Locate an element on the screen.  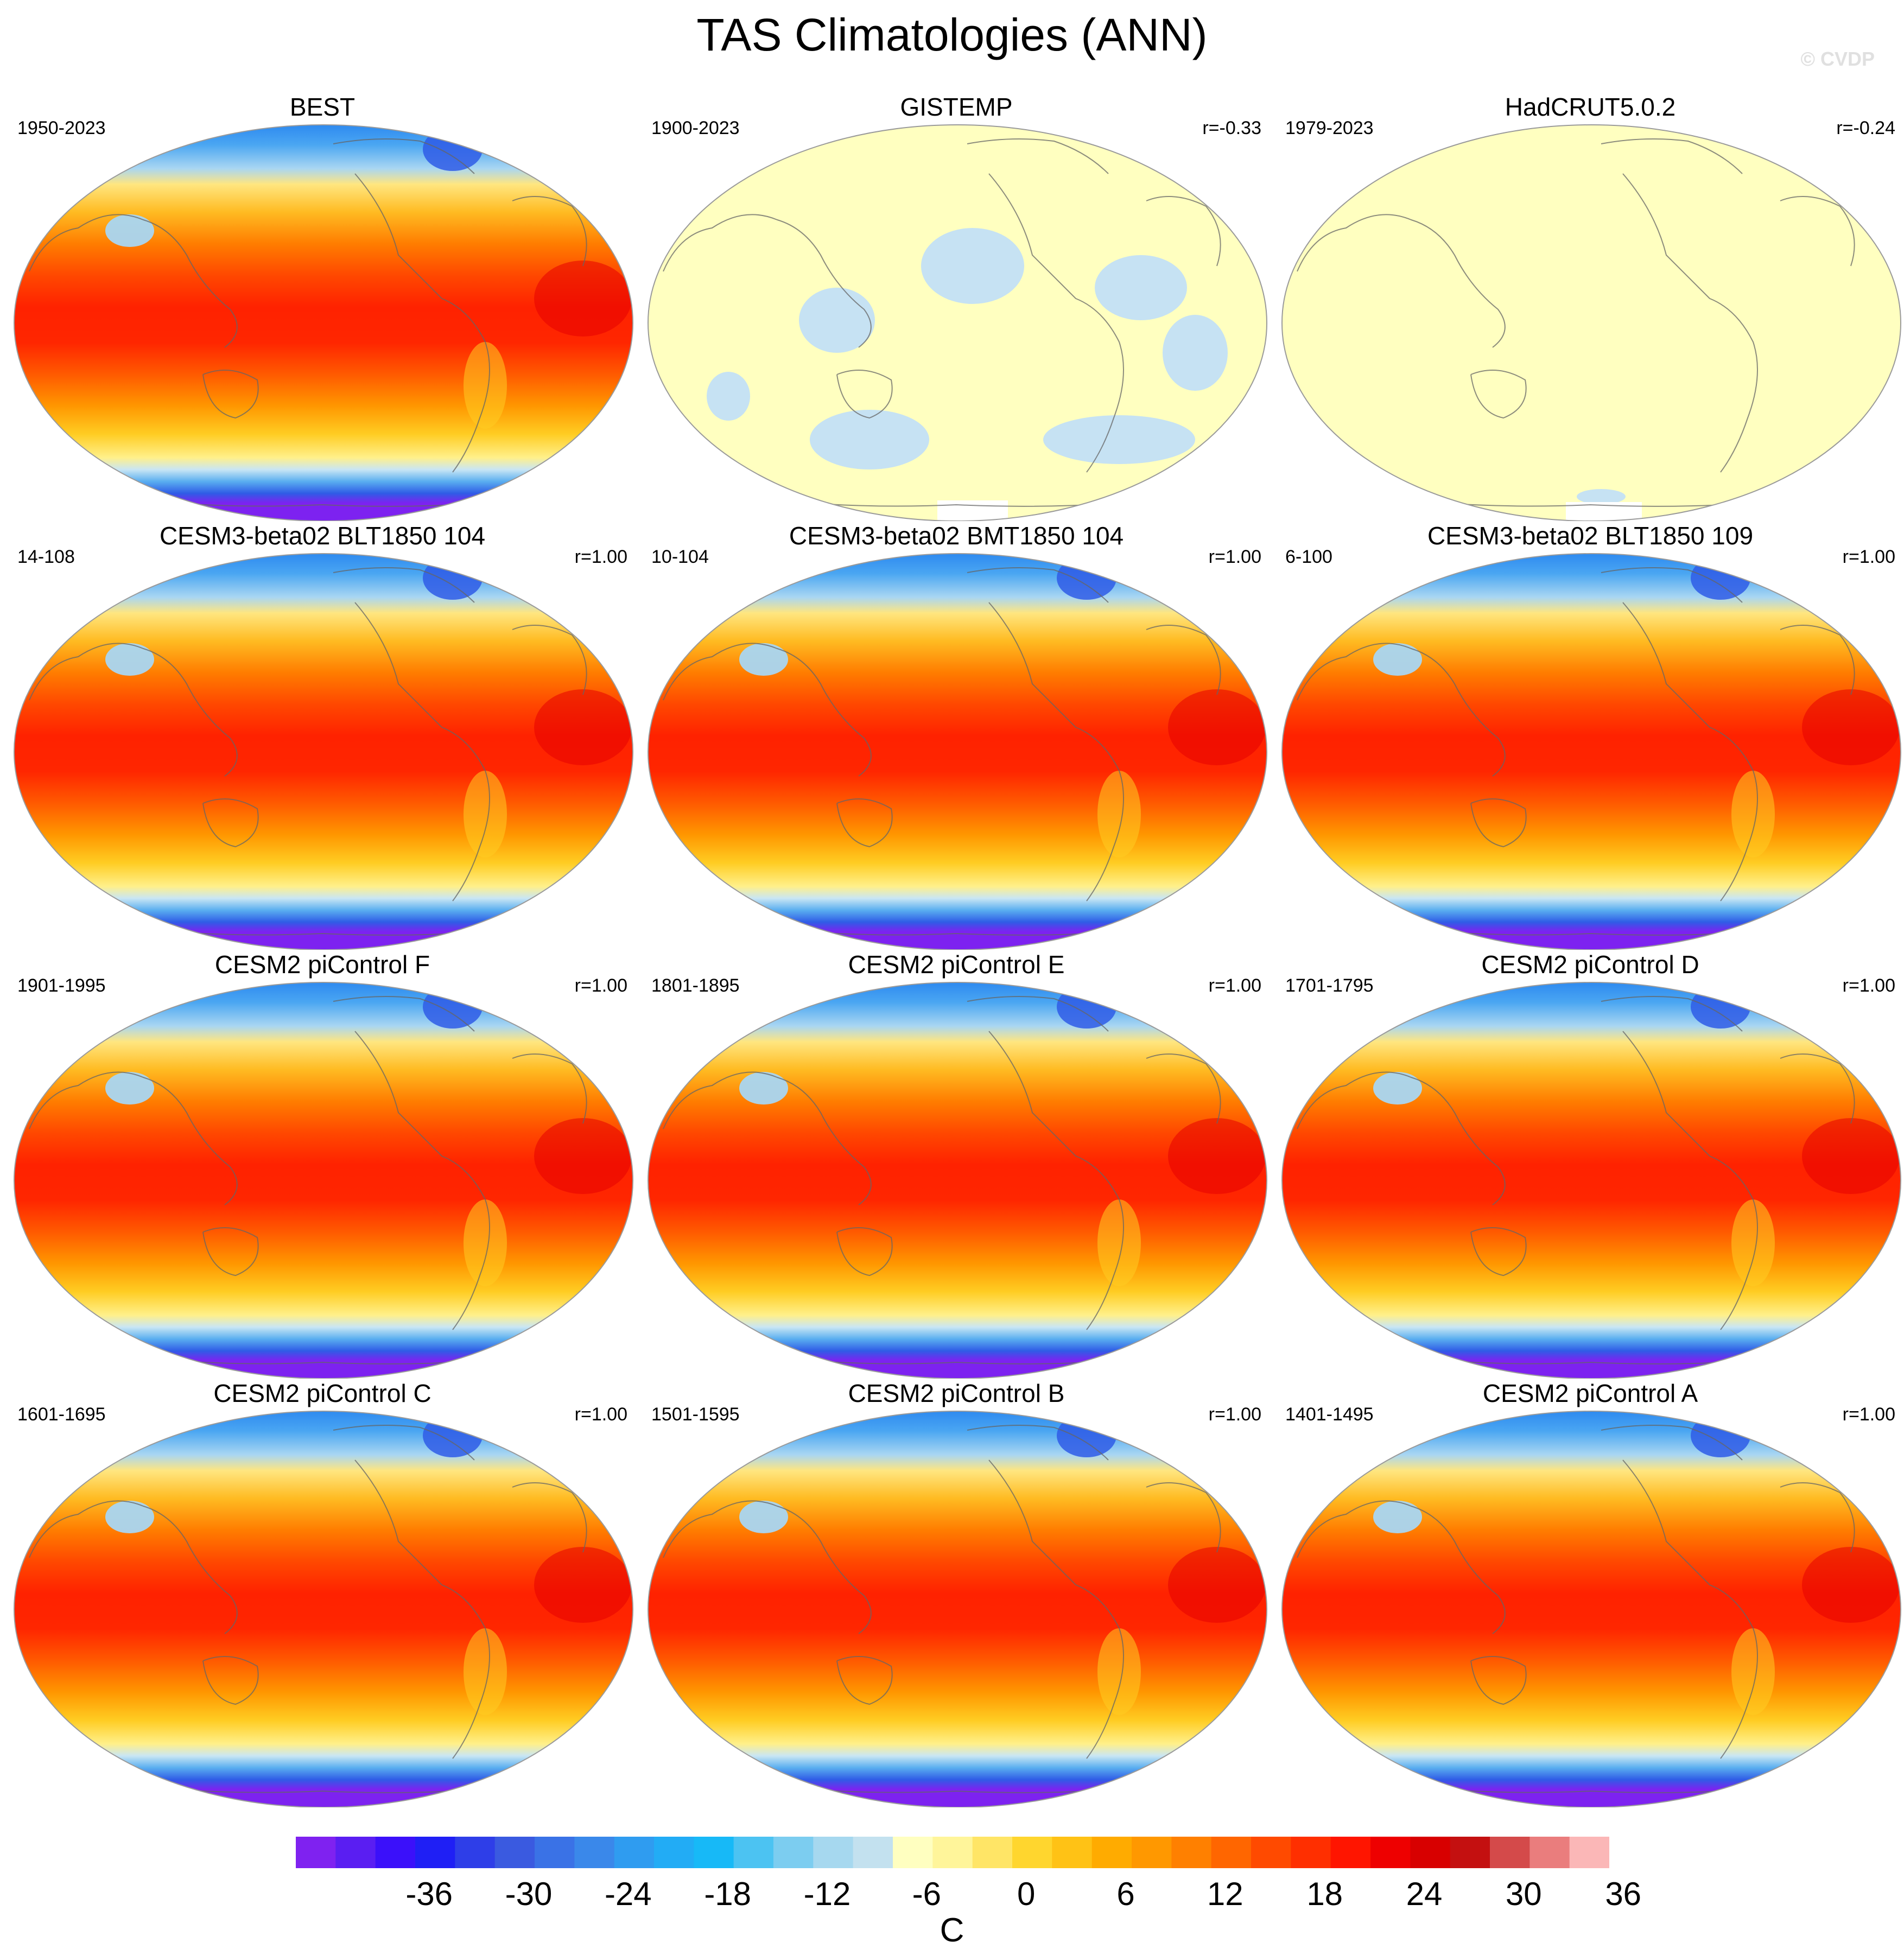
map-panel: BEST 1950-2023 is located at coordinates (322, 306).